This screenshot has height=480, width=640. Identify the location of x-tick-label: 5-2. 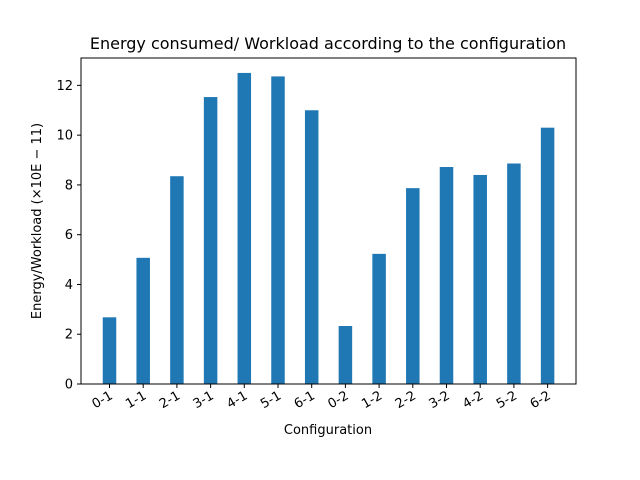
(507, 400).